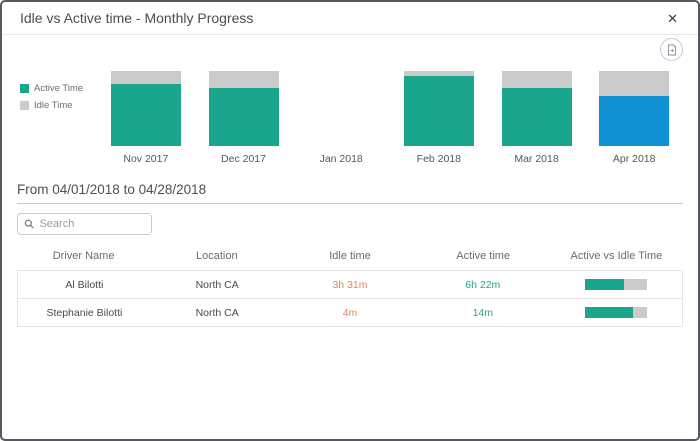 The height and width of the screenshot is (441, 700). I want to click on col-header-driver-name: Driver Name, so click(83, 256).